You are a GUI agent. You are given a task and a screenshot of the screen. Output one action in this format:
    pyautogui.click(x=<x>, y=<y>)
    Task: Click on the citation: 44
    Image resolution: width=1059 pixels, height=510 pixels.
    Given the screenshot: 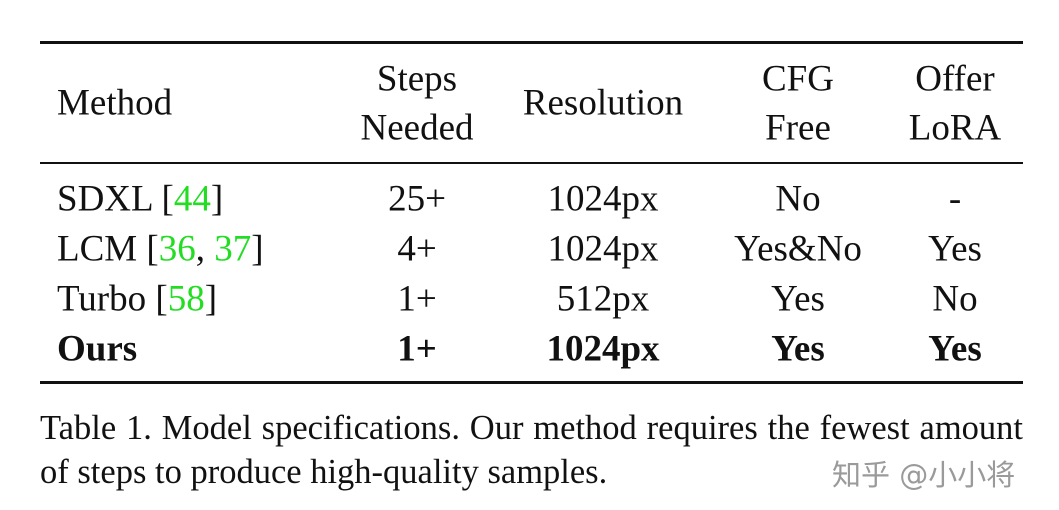 What is the action you would take?
    pyautogui.click(x=192, y=199)
    